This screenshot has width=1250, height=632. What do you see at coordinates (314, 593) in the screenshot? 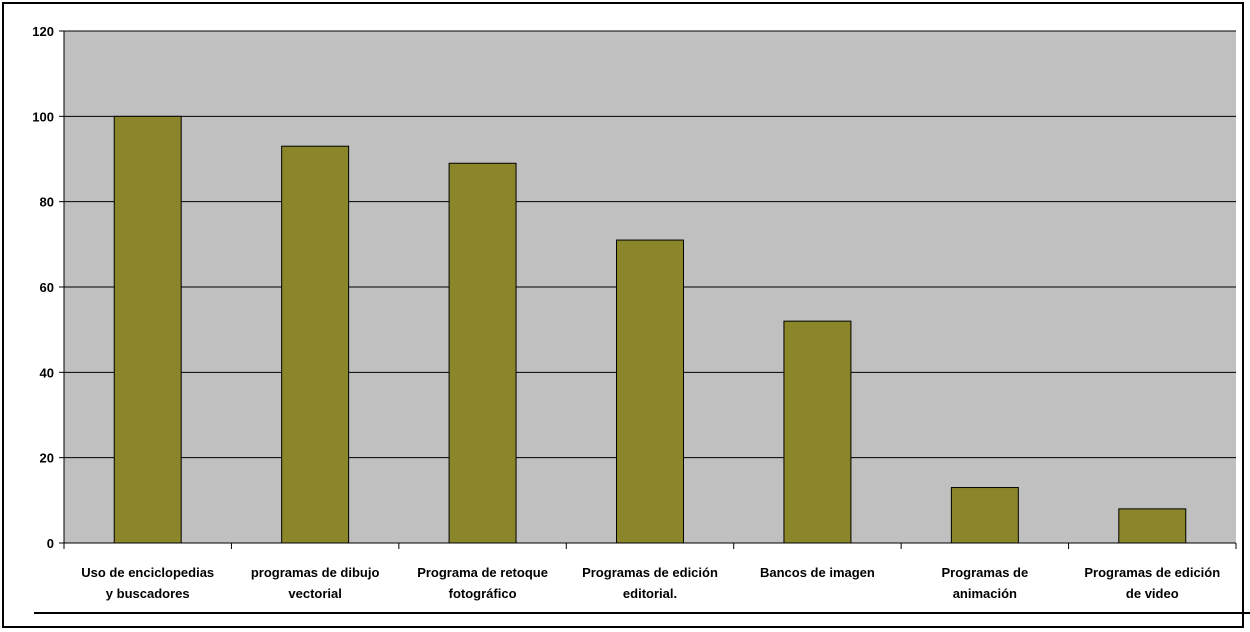
I see `x-category-label-line: vectorial` at bounding box center [314, 593].